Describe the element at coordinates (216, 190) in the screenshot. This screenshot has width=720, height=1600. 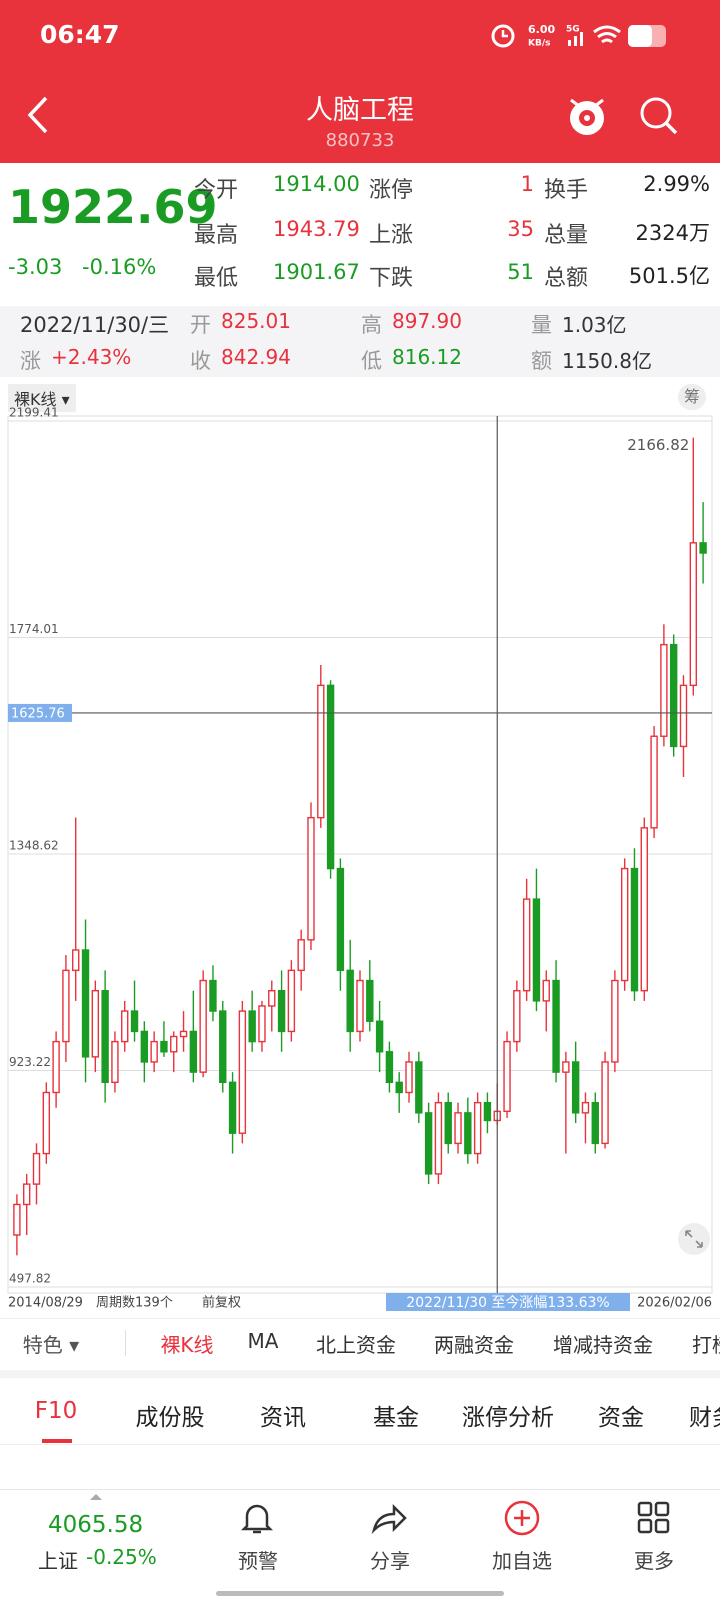
I see `quote-label: 今开` at that location.